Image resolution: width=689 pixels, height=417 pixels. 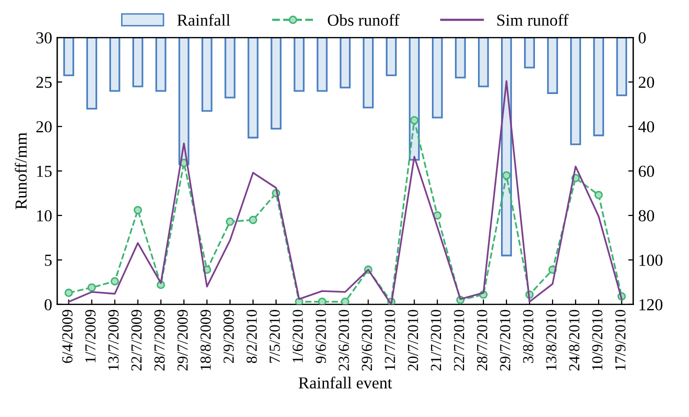 I want to click on y-axis-title: Runoff/mm, so click(x=20, y=171).